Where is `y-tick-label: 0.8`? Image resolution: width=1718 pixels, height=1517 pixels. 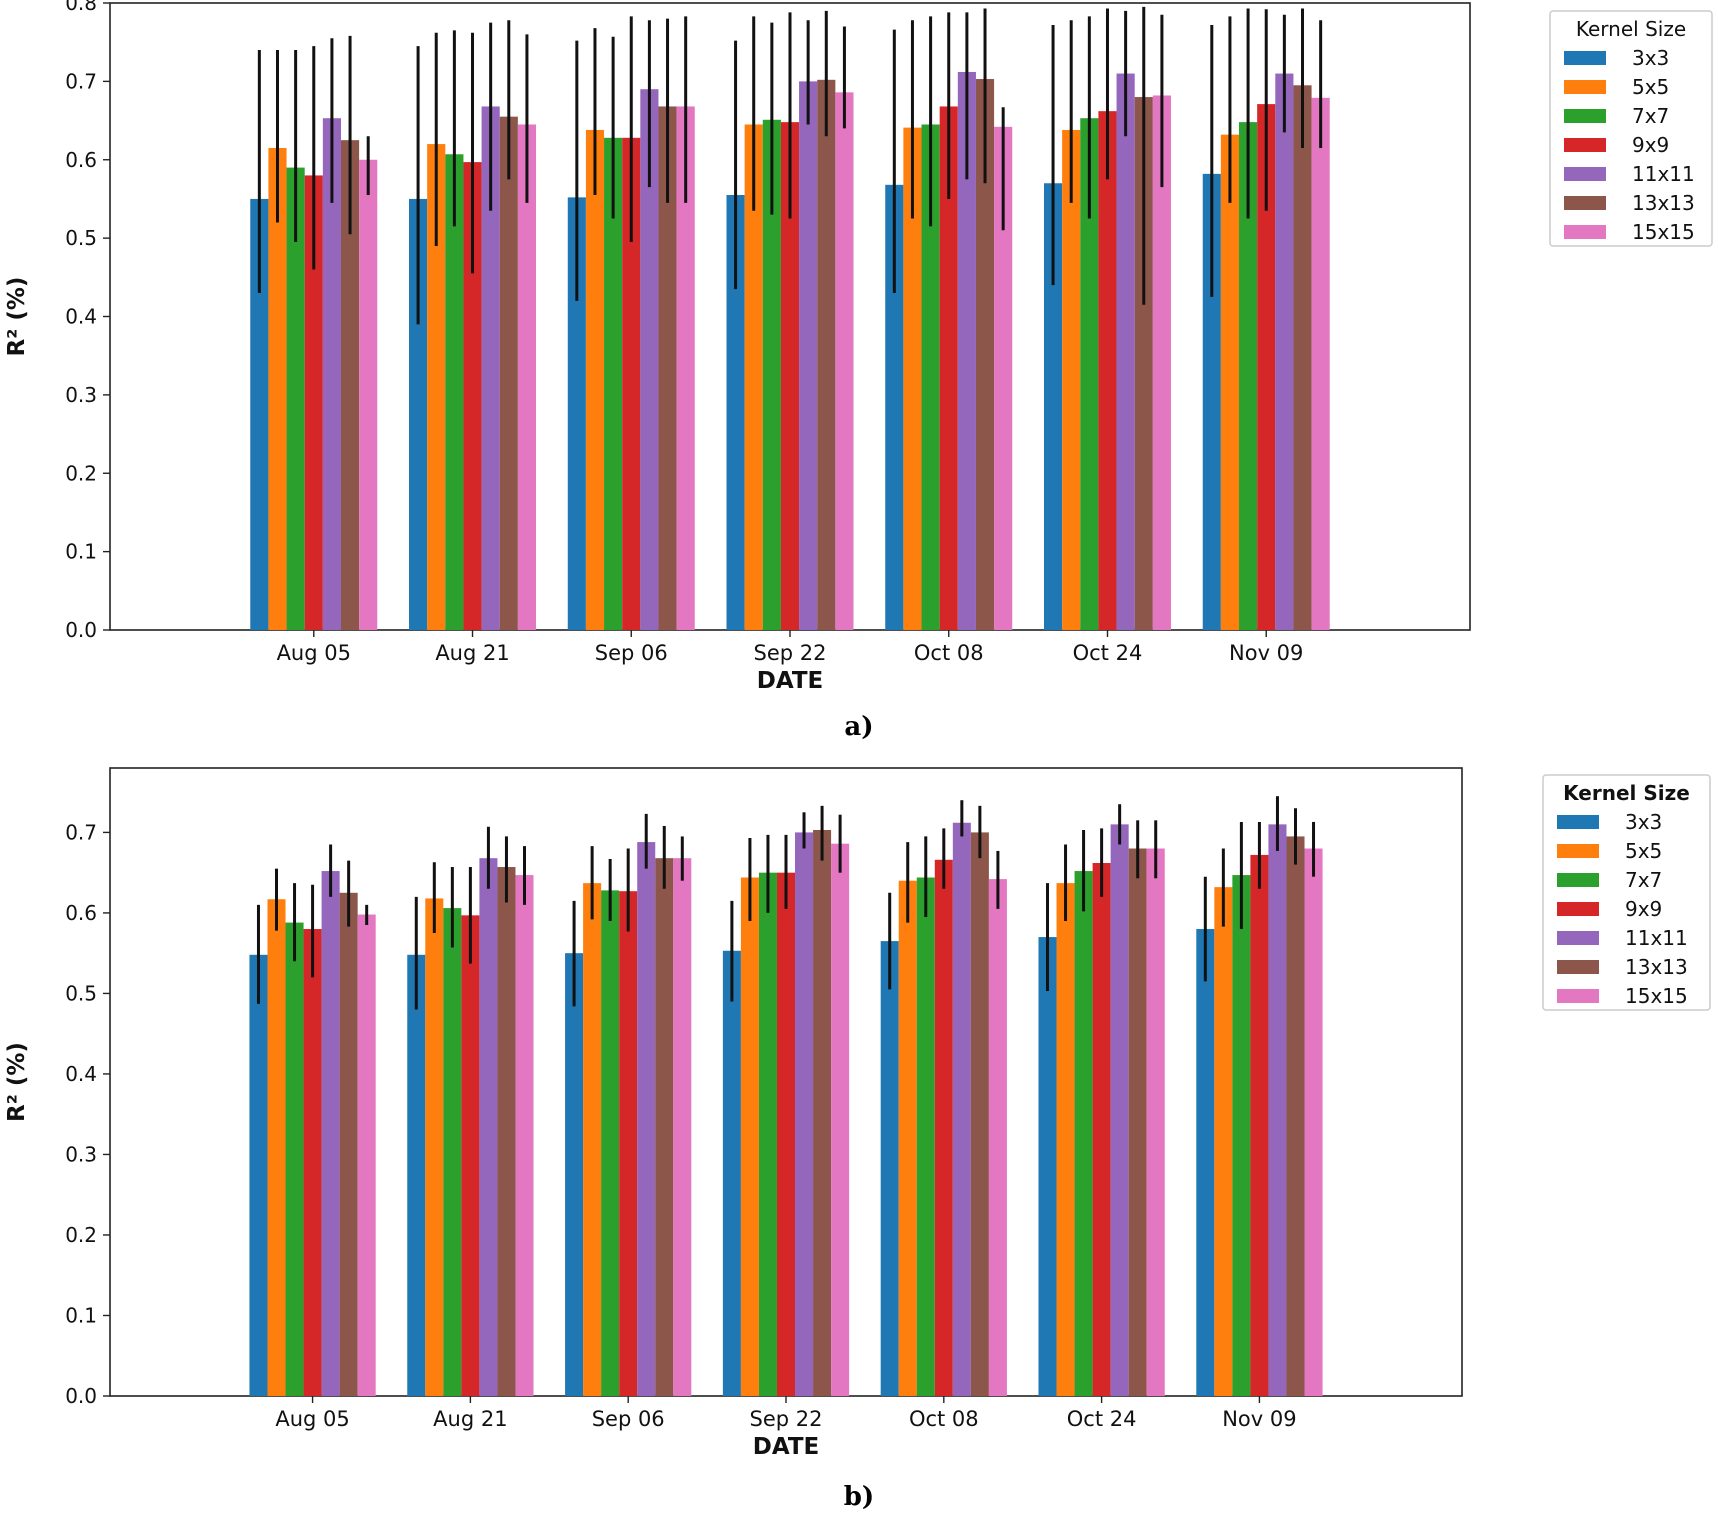 y-tick-label: 0.8 is located at coordinates (81, 7).